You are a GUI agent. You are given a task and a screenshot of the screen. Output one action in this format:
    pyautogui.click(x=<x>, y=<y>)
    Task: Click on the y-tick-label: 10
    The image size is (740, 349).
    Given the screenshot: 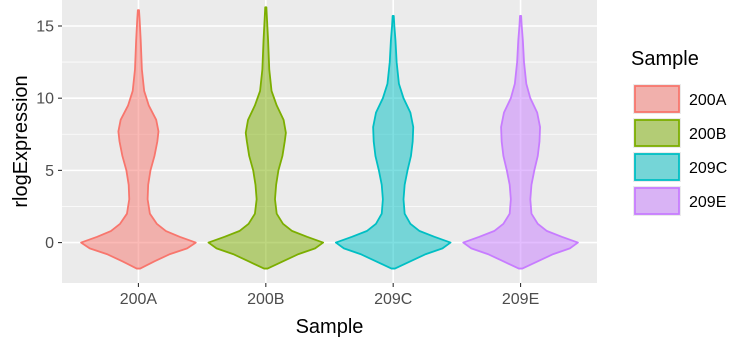 What is the action you would take?
    pyautogui.click(x=45, y=99)
    